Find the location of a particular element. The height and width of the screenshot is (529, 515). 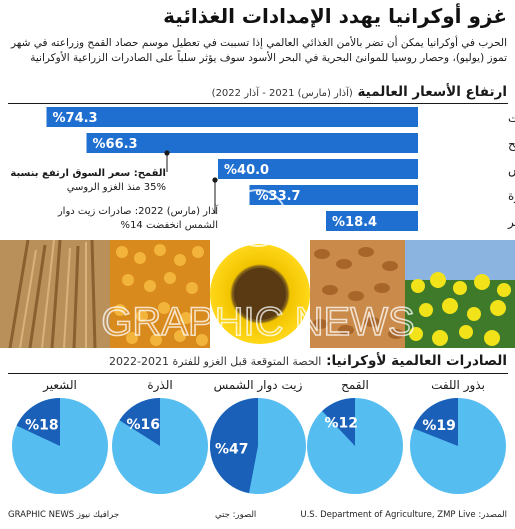

page-title: غزو أوكرانيا يهدد الإمدادات الغذائية is located at coordinates (335, 16).